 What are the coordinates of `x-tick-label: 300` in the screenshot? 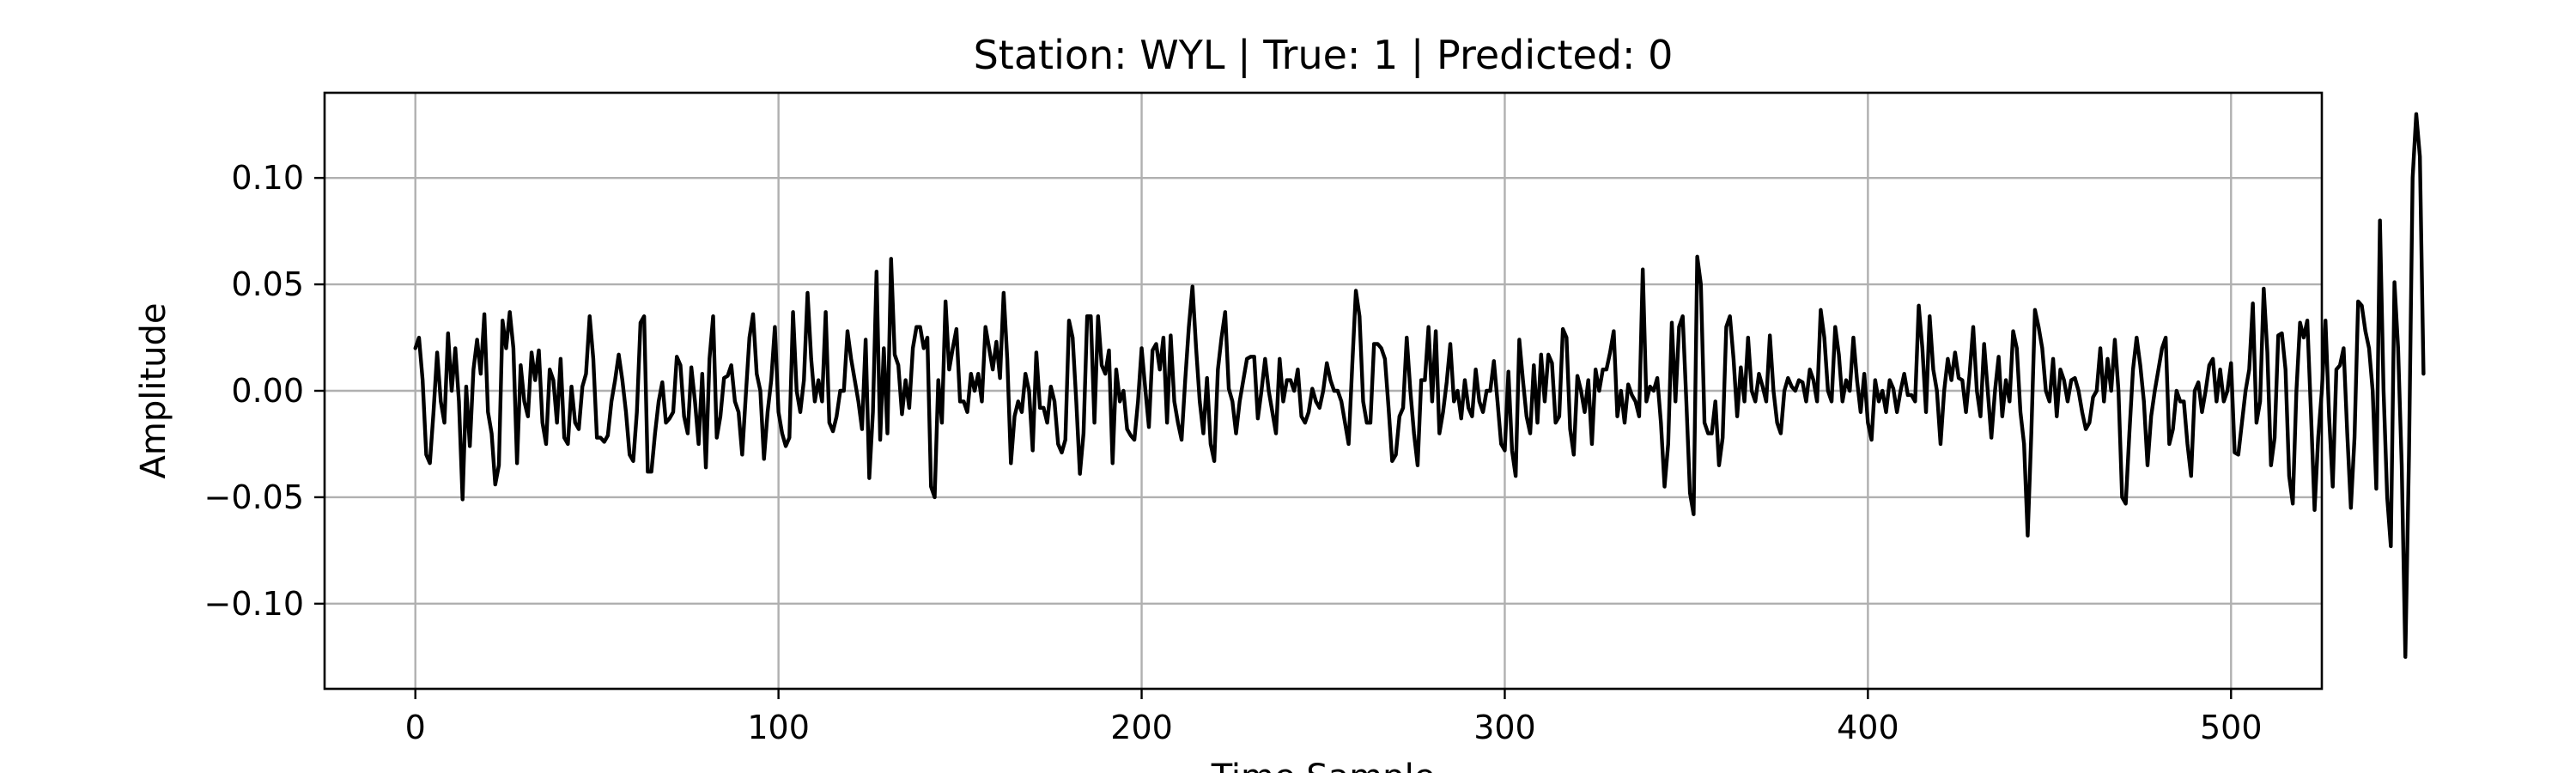 It's located at (1504, 727).